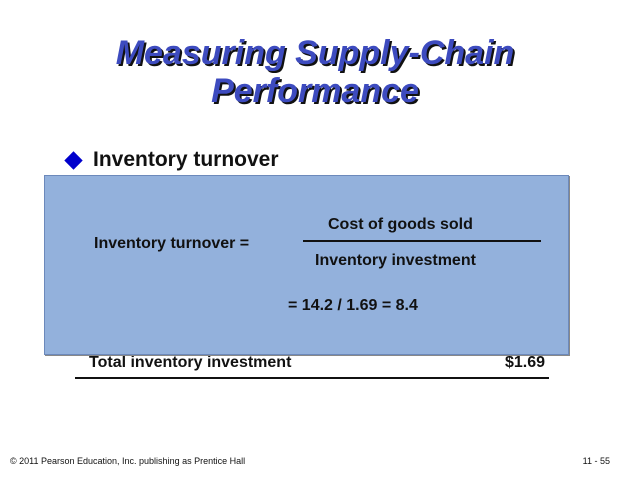 The height and width of the screenshot is (479, 638). I want to click on diamond-bullet-icon, so click(73, 160).